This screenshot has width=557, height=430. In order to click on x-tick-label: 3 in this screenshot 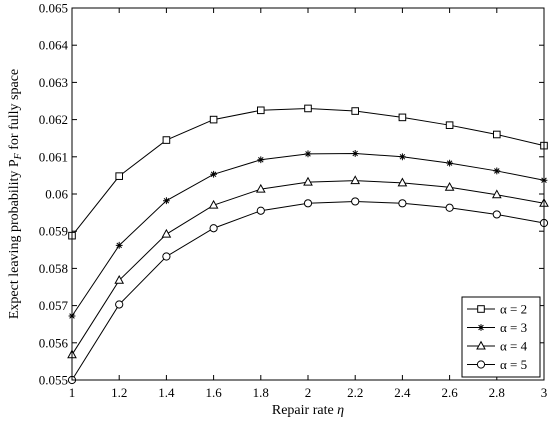, I will do `click(544, 392)`.